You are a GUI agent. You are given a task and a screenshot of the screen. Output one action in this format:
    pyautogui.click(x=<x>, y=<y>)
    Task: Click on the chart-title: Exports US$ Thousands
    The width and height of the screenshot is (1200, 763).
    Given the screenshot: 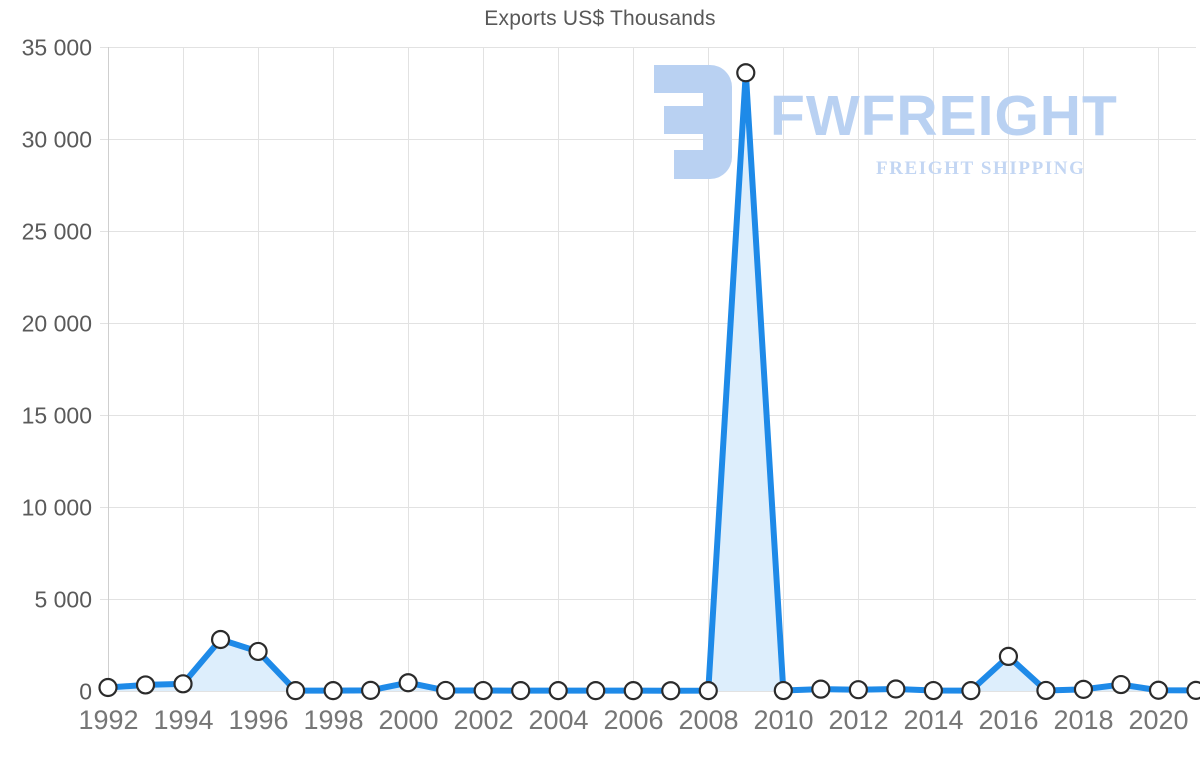 What is the action you would take?
    pyautogui.click(x=600, y=18)
    